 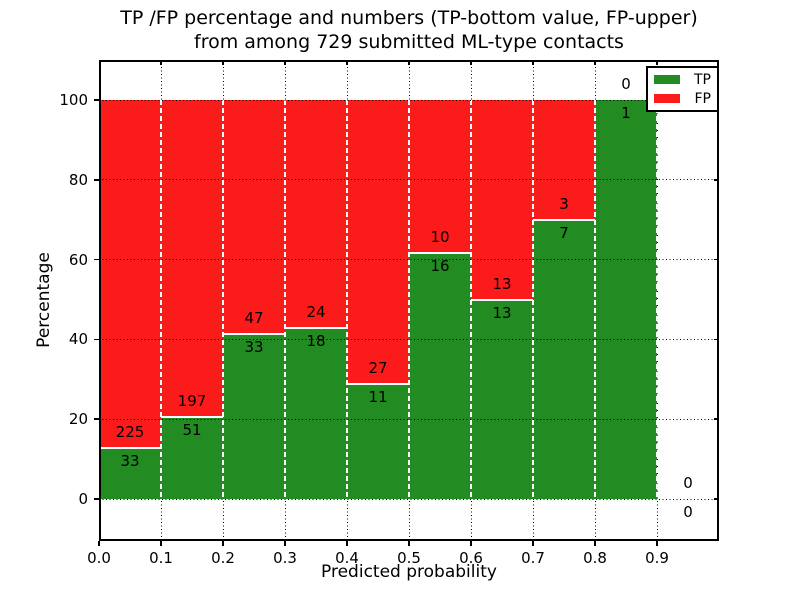 I want to click on legend-item-tp: TP, so click(x=682, y=80).